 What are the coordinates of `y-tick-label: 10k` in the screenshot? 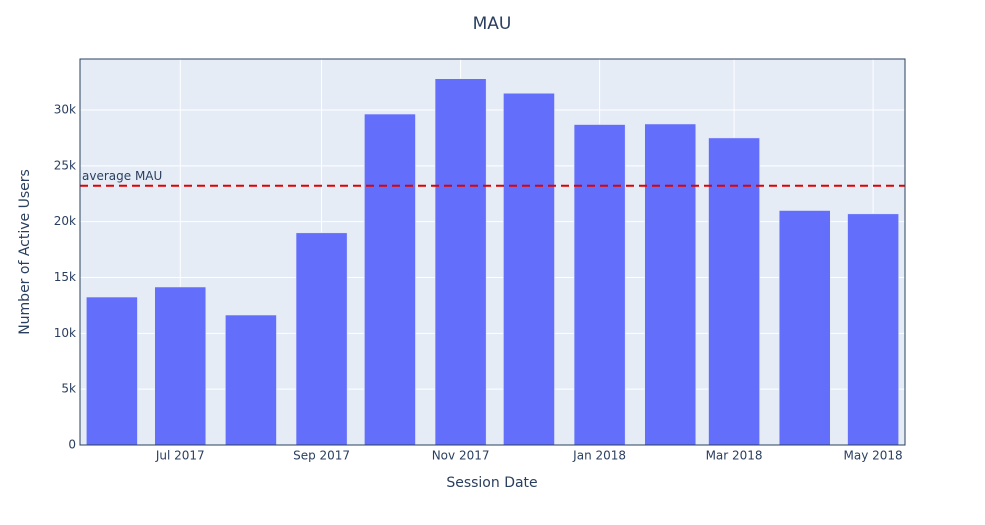 It's located at (65, 333).